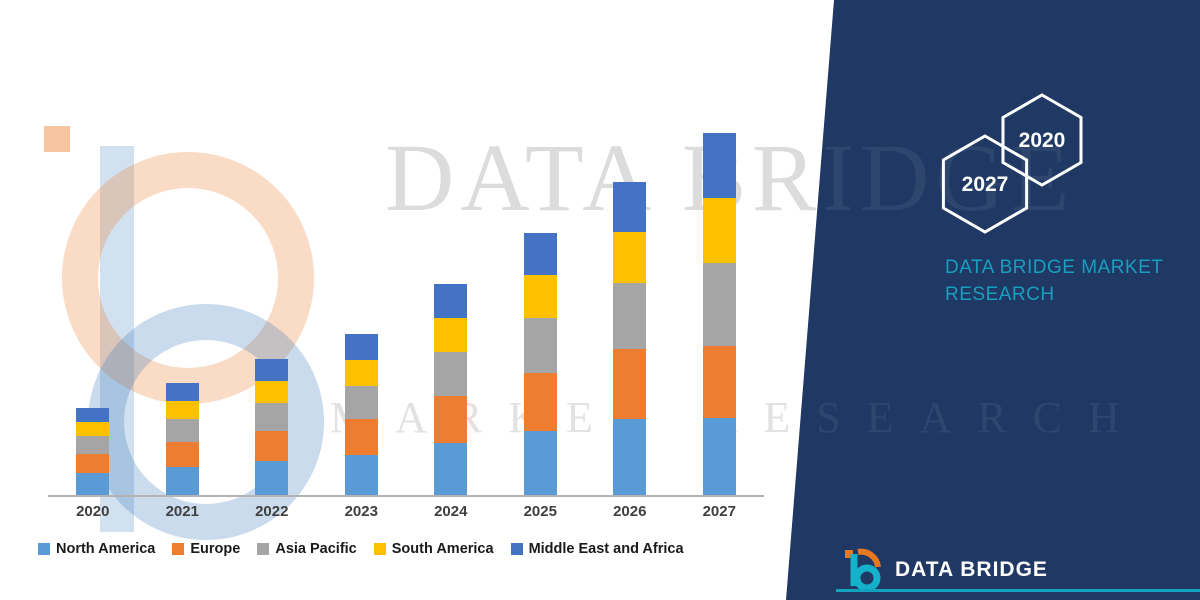  What do you see at coordinates (540, 511) in the screenshot?
I see `x-axis-label: 2025` at bounding box center [540, 511].